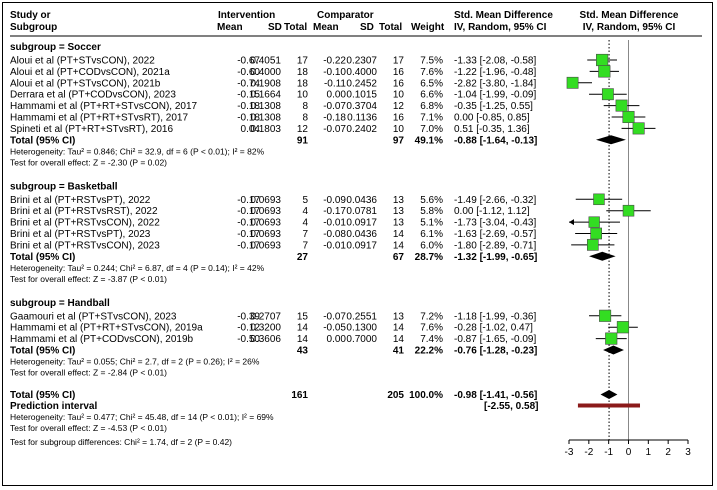 The image size is (717, 490). Describe the element at coordinates (495, 140) in the screenshot. I see `subgroup-total-ci: -0.88 [-1.64, -0.13]` at that location.